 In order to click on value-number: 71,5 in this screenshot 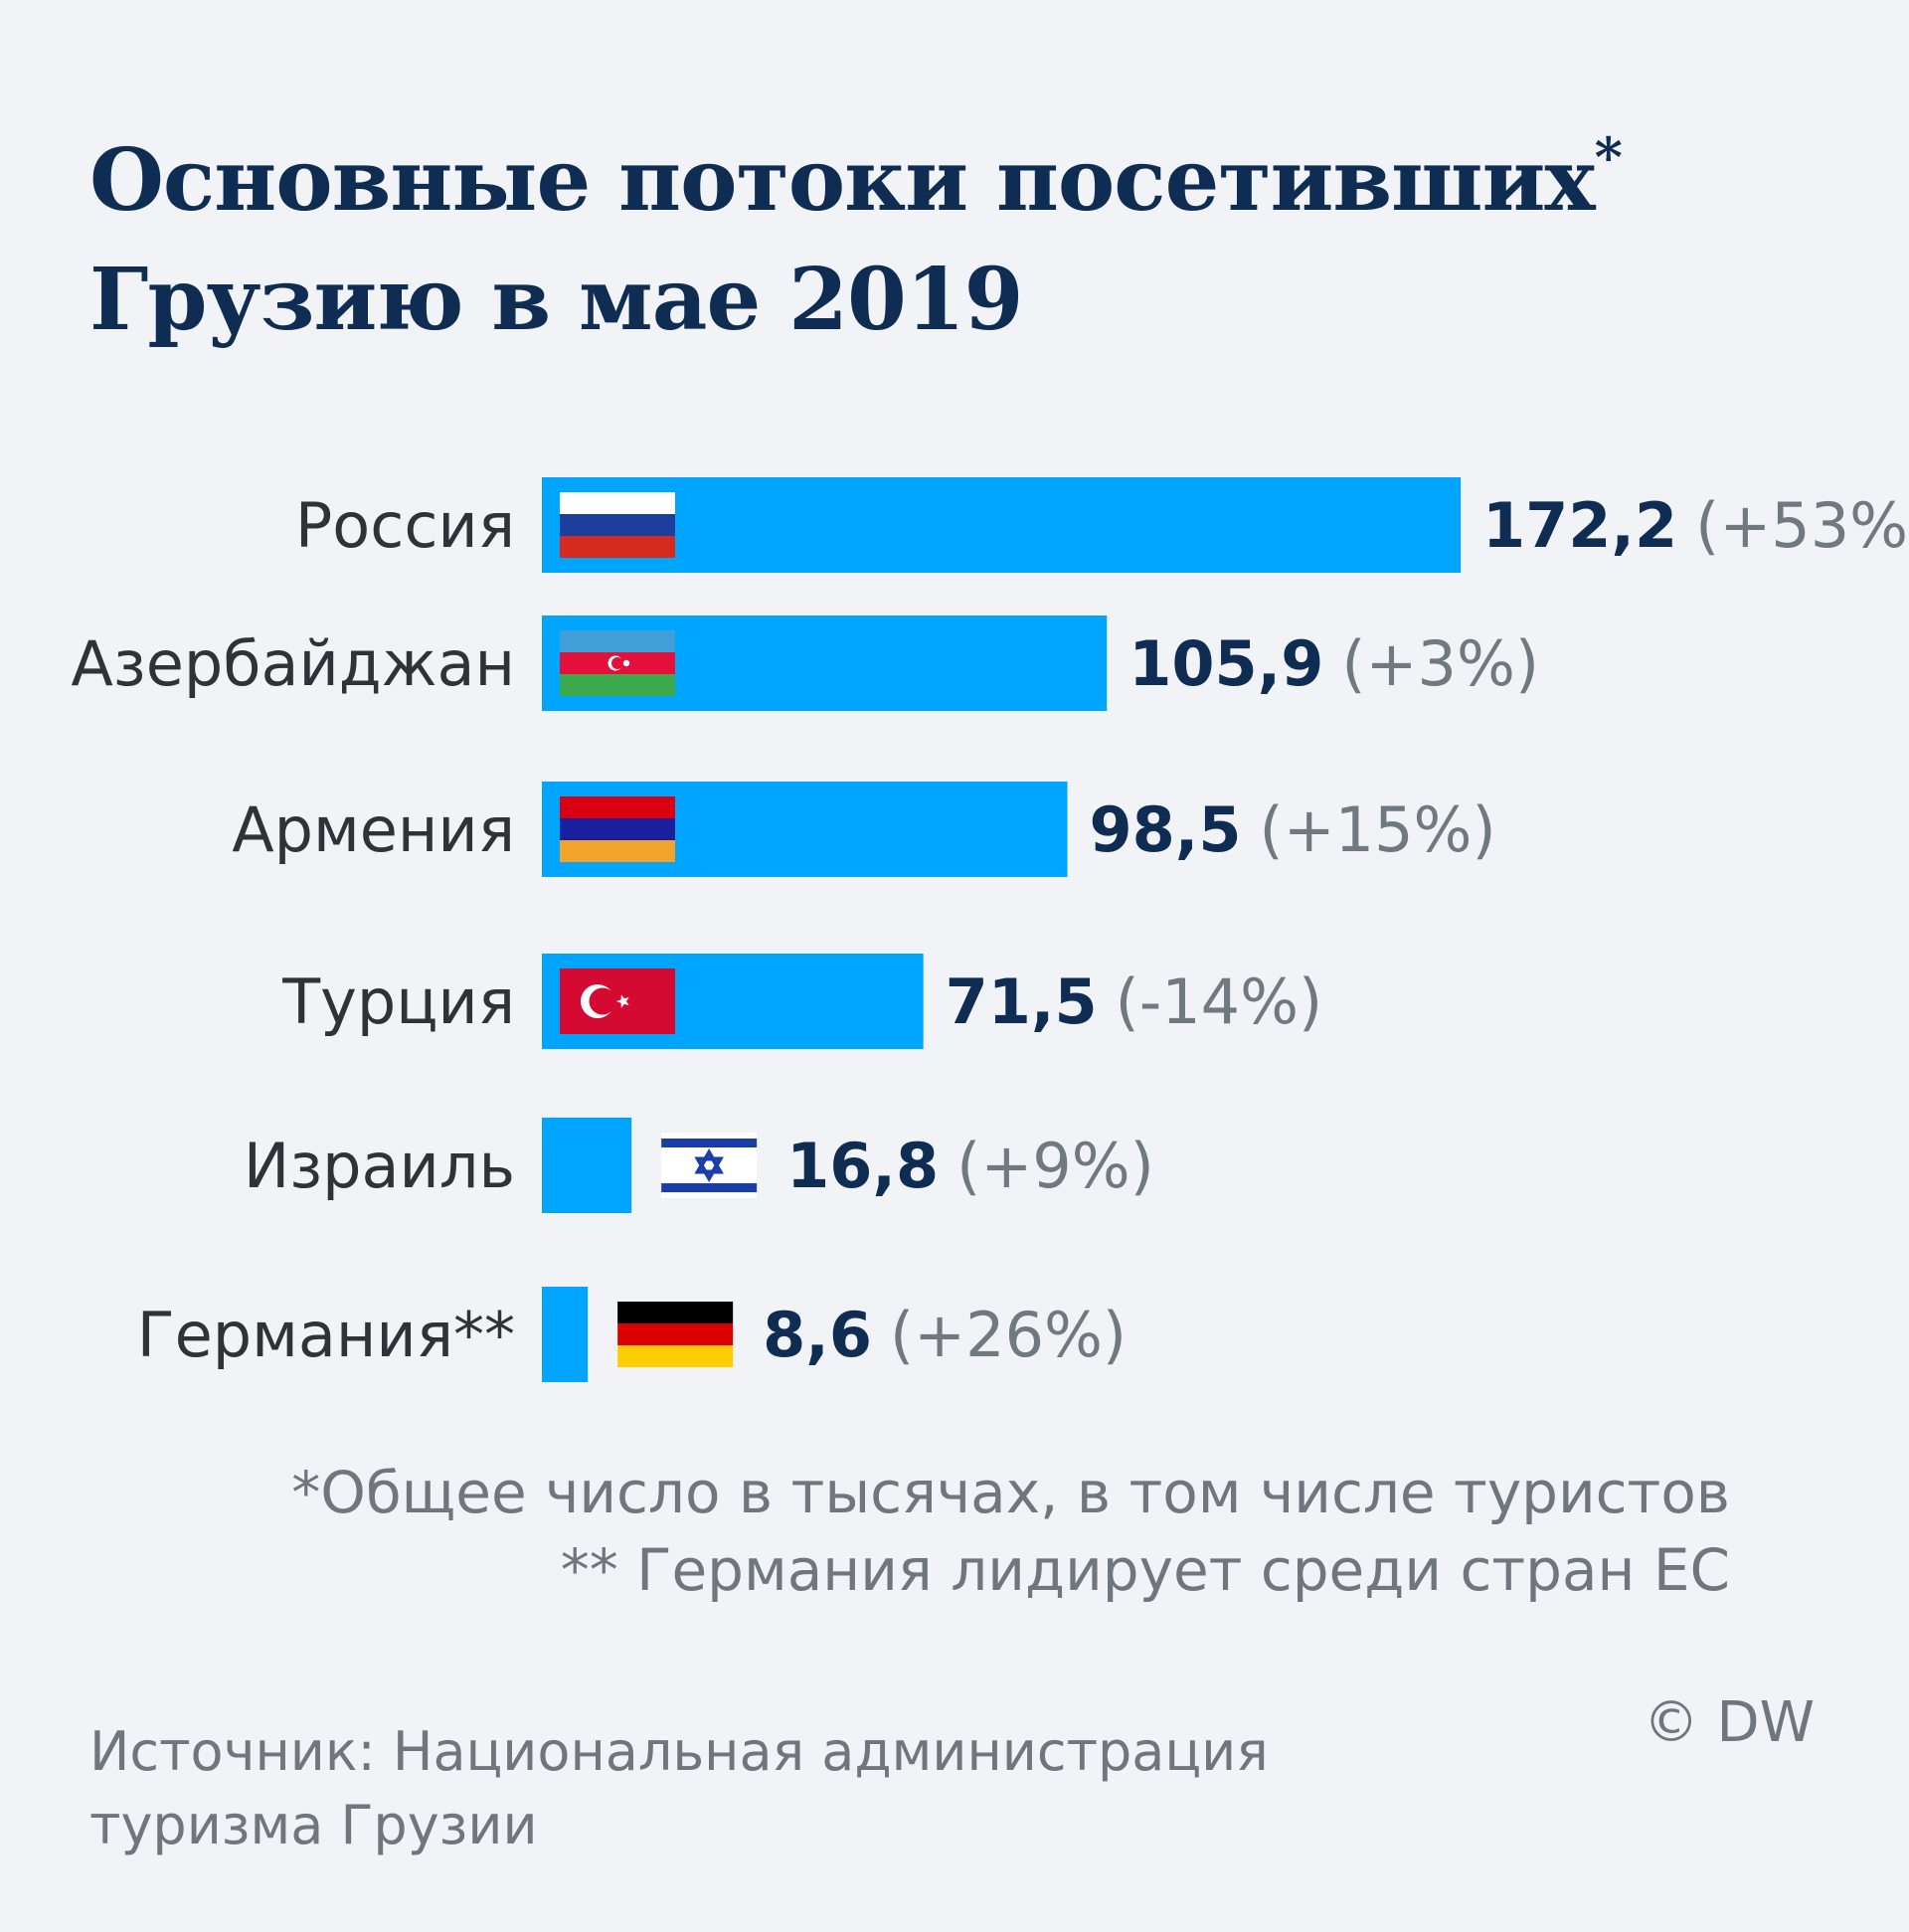, I will do `click(1022, 1002)`.